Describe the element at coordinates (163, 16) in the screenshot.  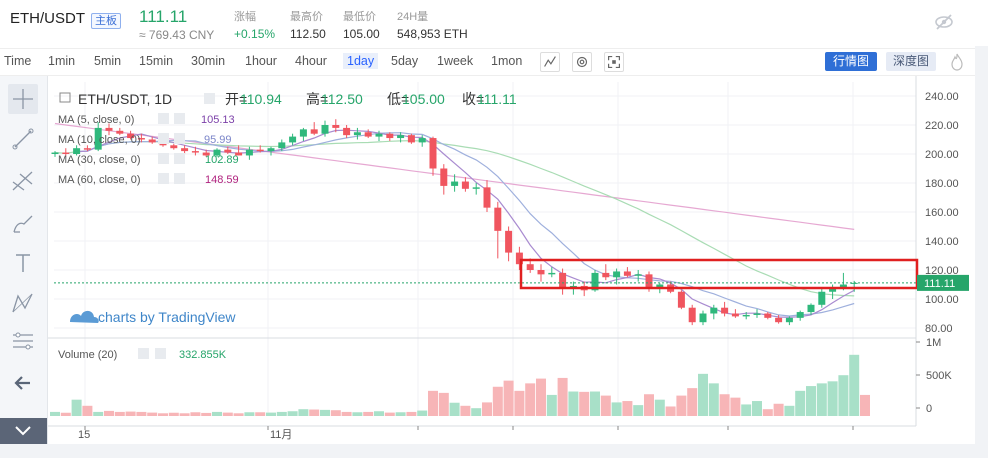
I see `last-price: 111.11` at that location.